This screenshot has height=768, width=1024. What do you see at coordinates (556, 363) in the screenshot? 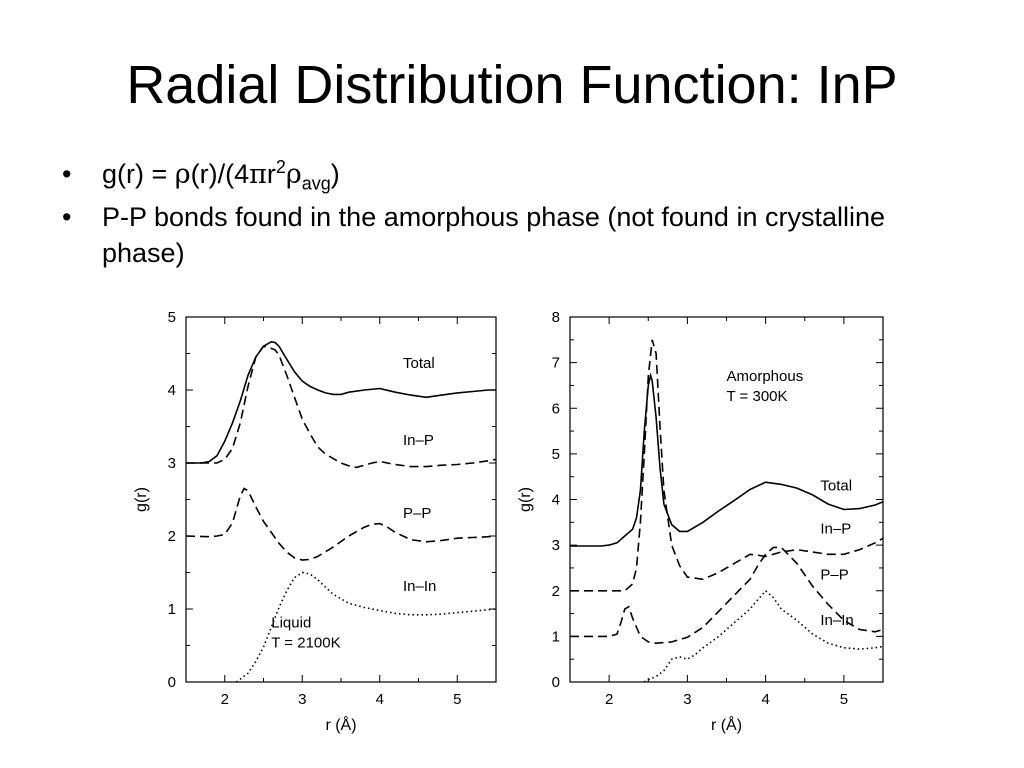
I see `y-tick-label: 7` at bounding box center [556, 363].